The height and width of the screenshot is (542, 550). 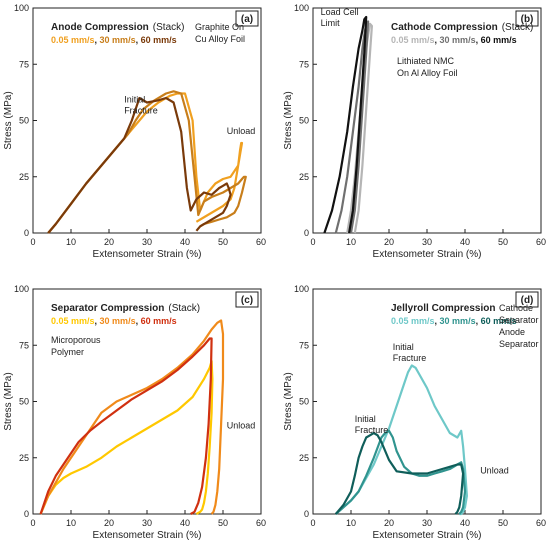 I want to click on chart-title-main: Separator Compression, so click(x=107, y=308).